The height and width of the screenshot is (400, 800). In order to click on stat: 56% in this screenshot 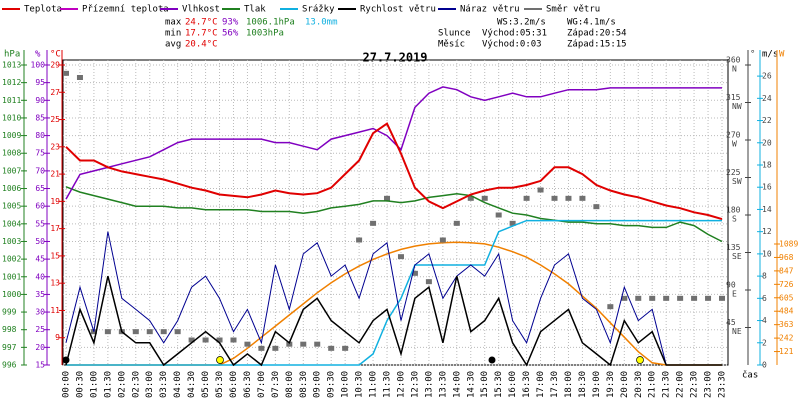, I will do `click(230, 34)`.